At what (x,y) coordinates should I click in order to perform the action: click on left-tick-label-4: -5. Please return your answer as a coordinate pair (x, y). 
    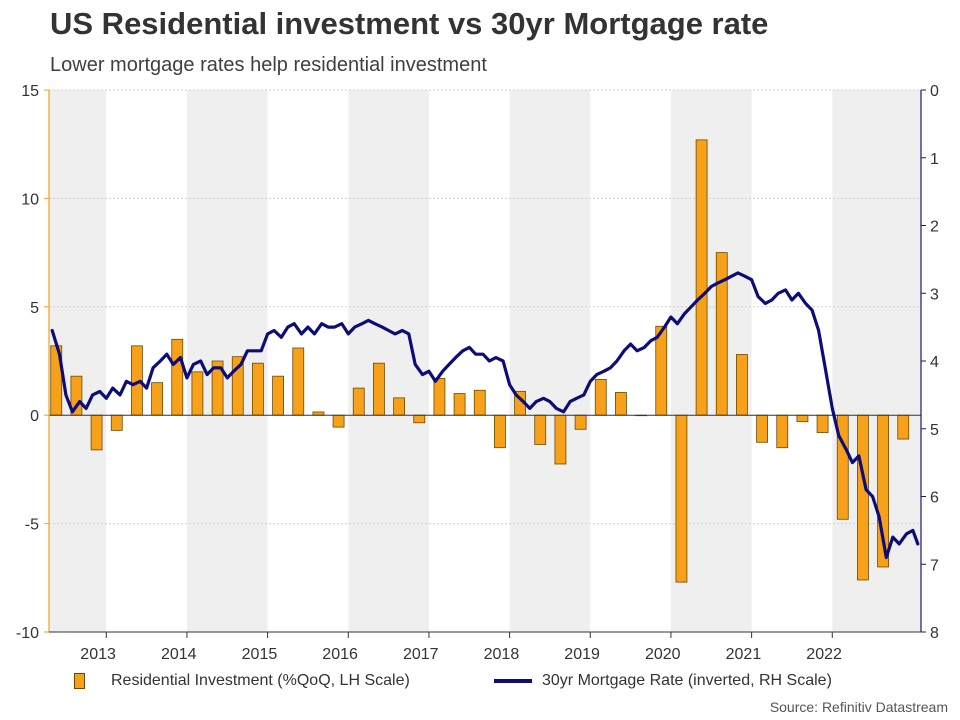
    Looking at the image, I should click on (32, 525).